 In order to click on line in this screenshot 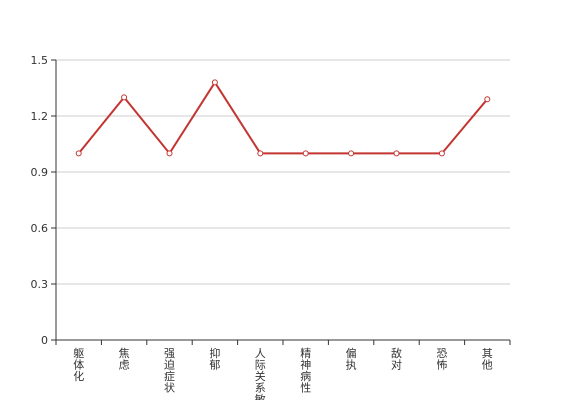, I will do `click(283, 118)`.